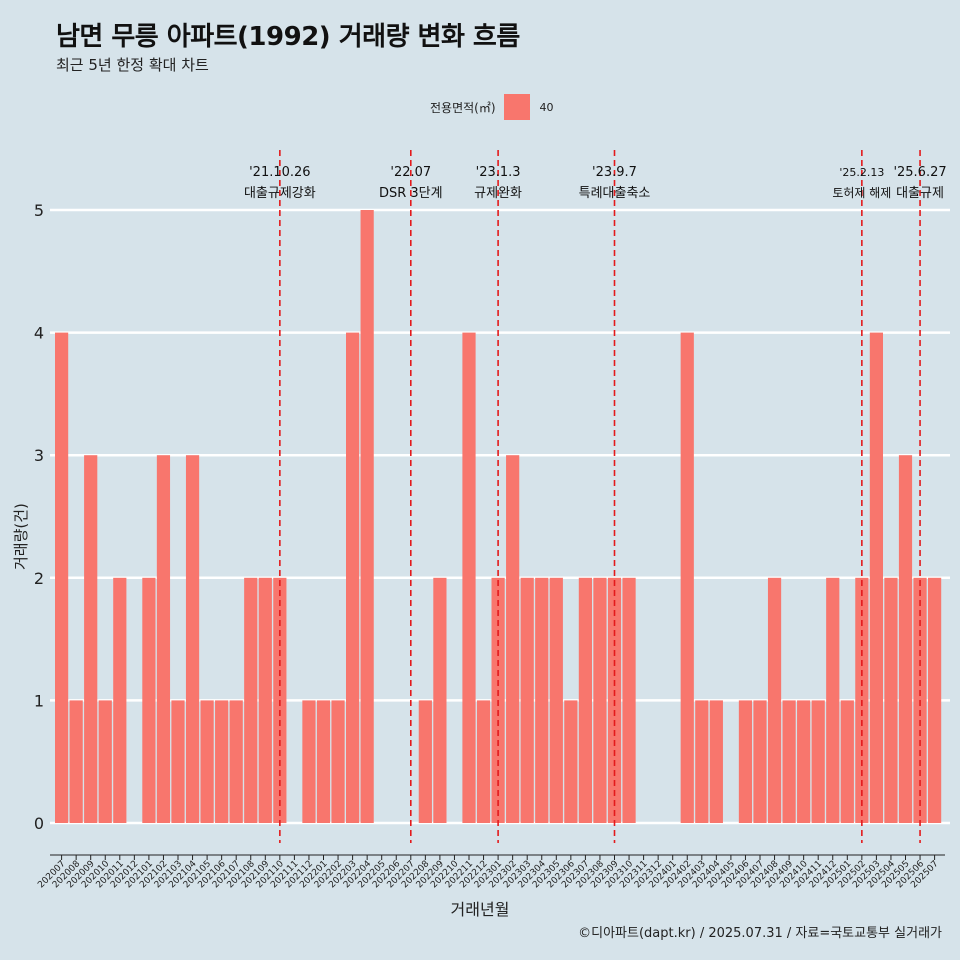 This screenshot has width=960, height=960. Describe the element at coordinates (615, 193) in the screenshot. I see `event-name-label: 특례대출축소` at that location.